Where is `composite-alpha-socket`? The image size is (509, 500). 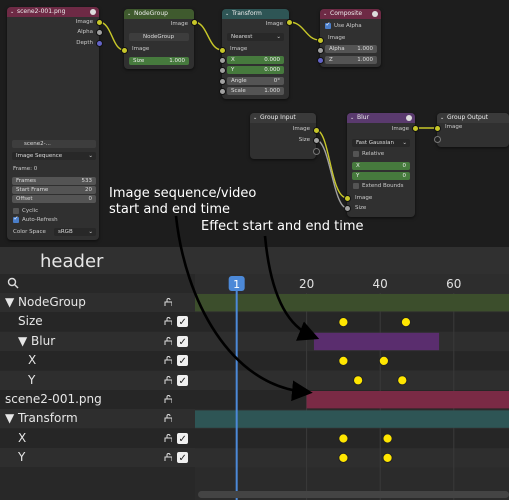 composite-alpha-socket is located at coordinates (320, 50).